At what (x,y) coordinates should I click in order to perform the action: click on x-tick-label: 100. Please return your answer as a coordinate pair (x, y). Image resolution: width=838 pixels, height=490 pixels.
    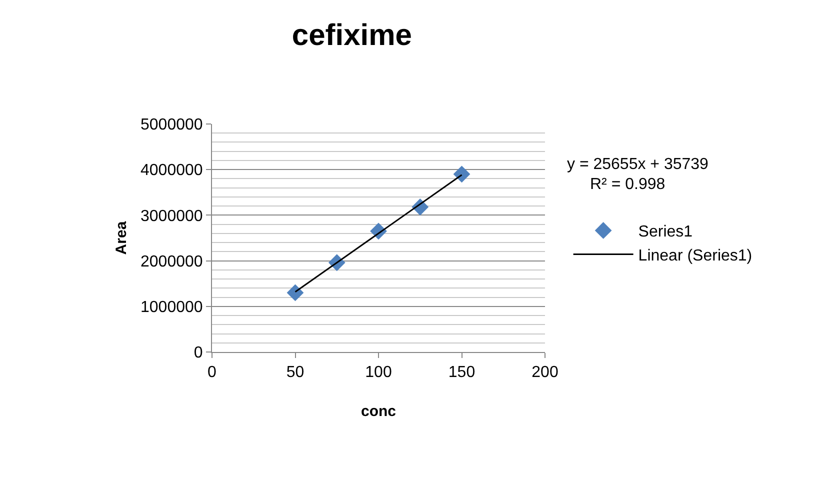
    Looking at the image, I should click on (378, 373).